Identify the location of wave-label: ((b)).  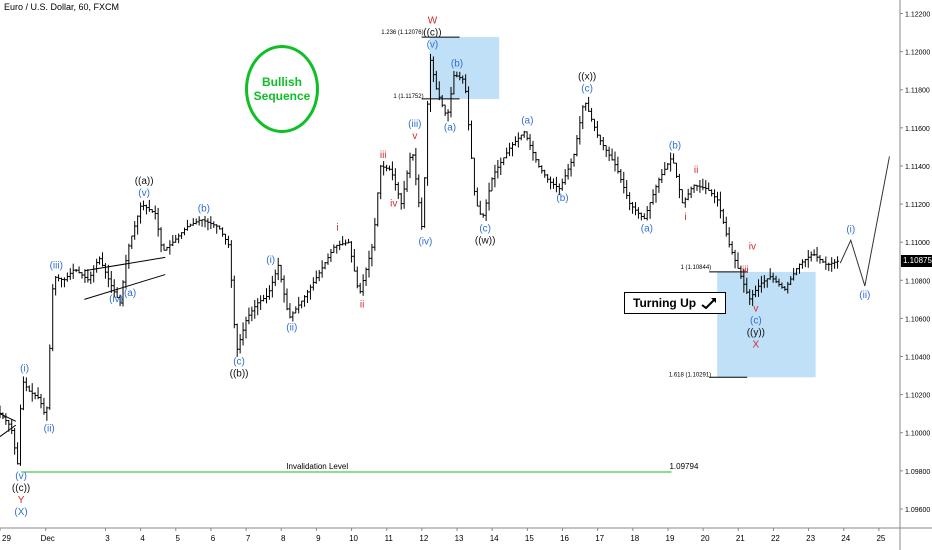
(239, 374).